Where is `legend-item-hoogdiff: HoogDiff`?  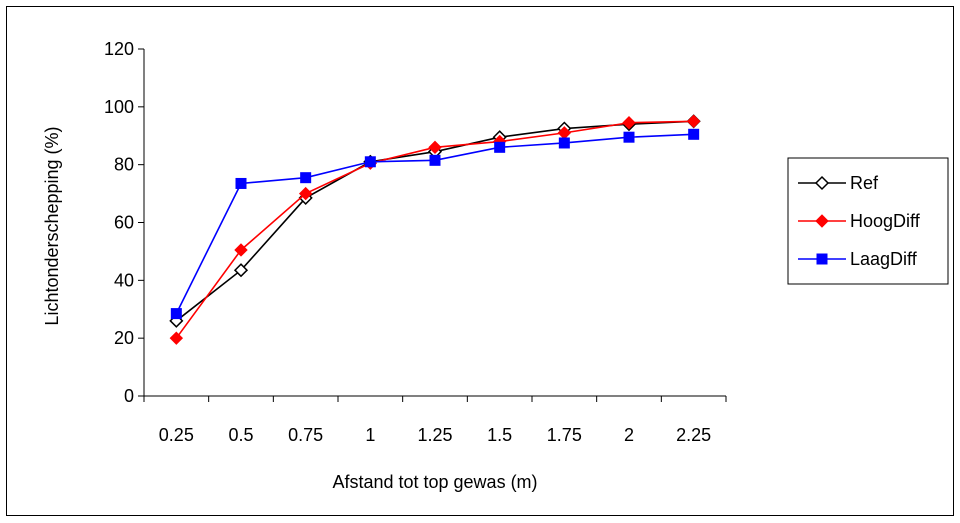 legend-item-hoogdiff: HoogDiff is located at coordinates (859, 221).